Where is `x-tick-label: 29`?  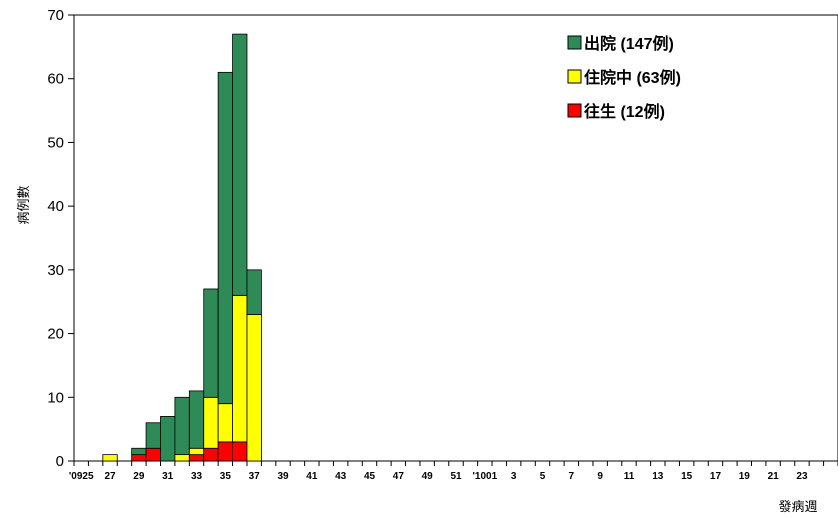 x-tick-label: 29 is located at coordinates (139, 476).